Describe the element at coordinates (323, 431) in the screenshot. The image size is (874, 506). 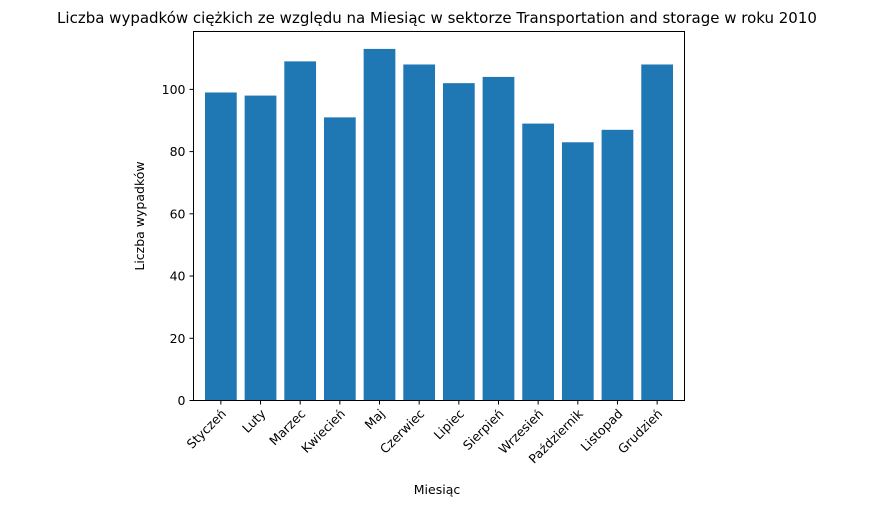
I see `x-tick-label: Kwiecień` at that location.